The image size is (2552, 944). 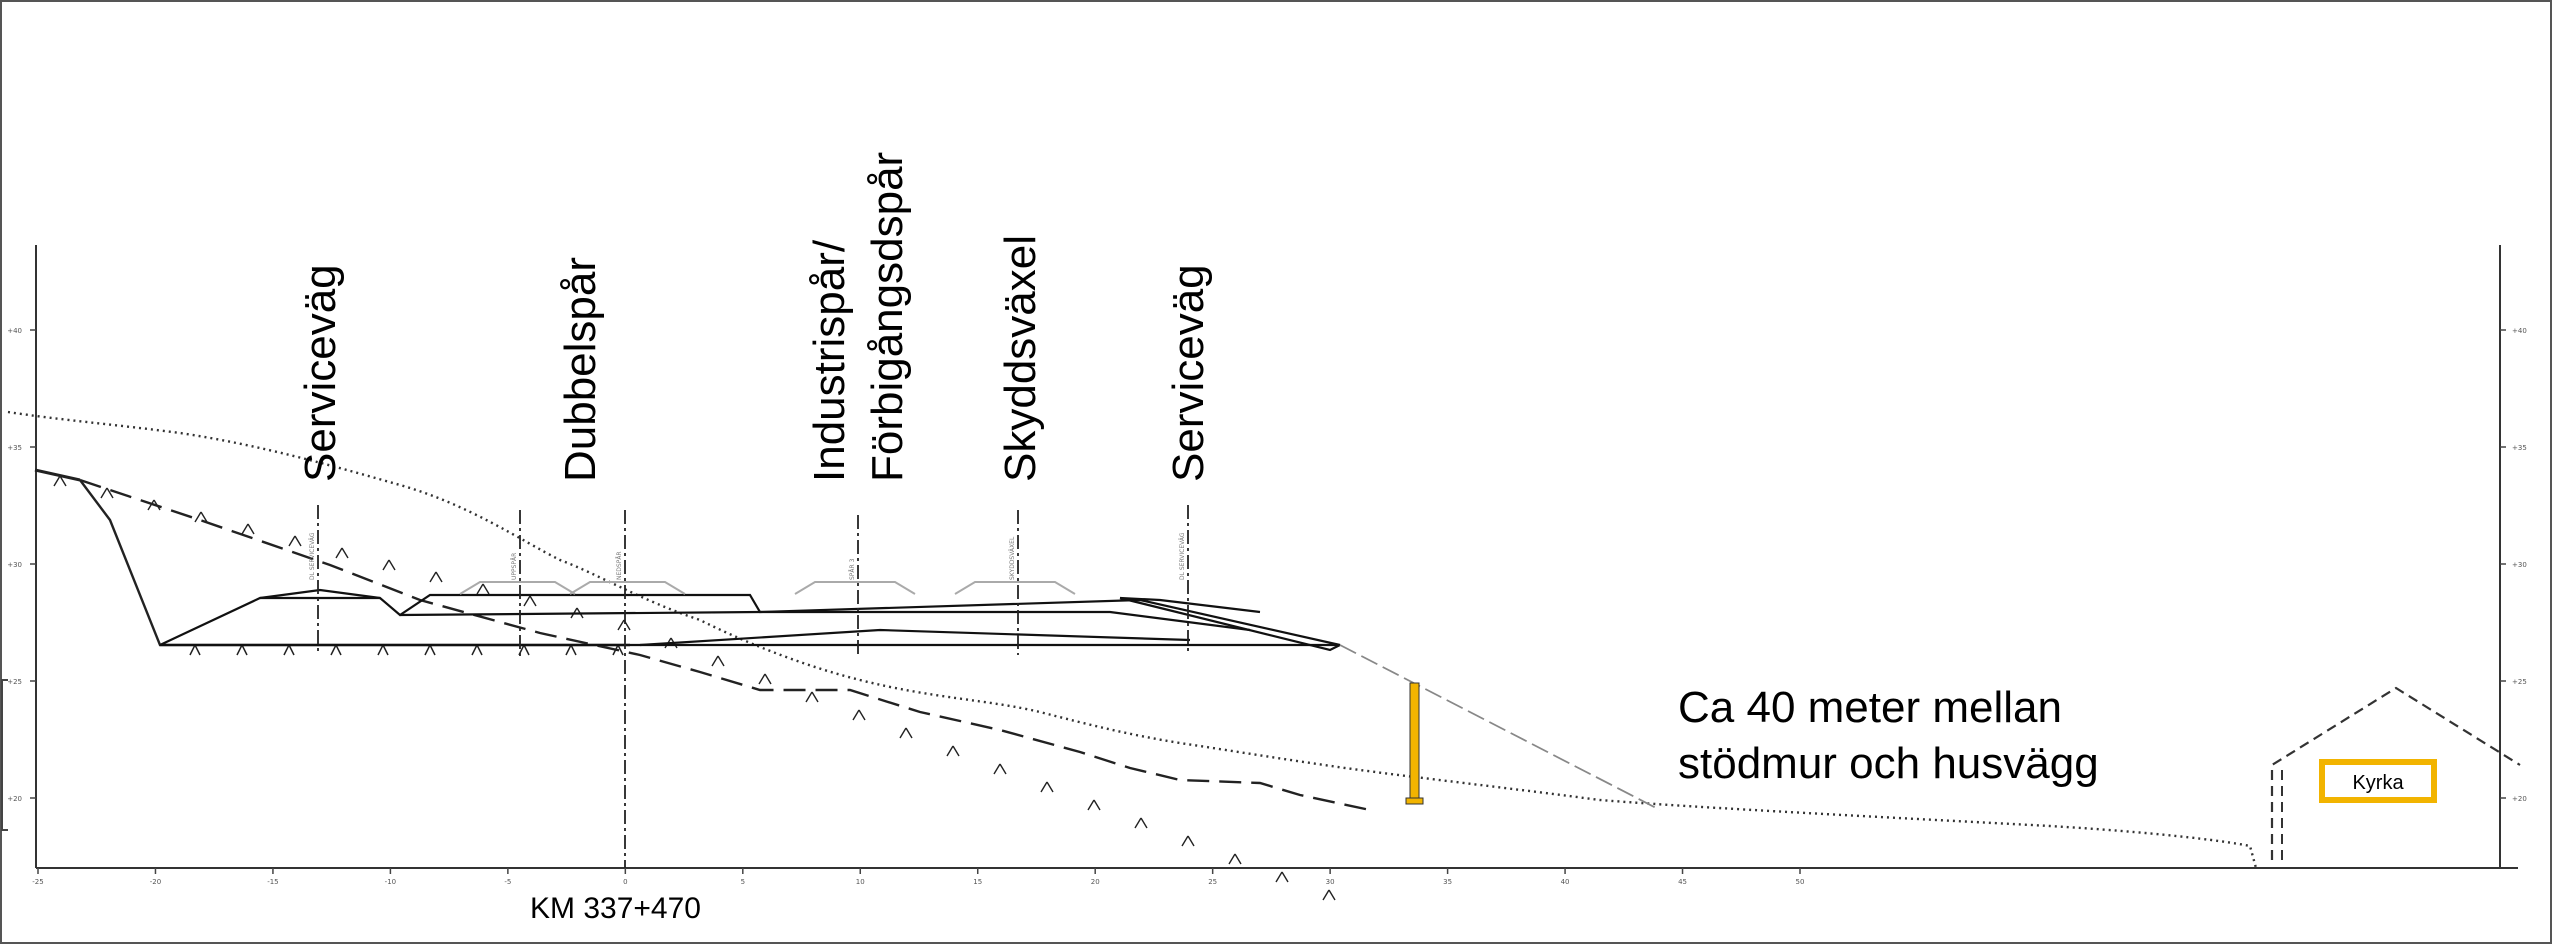 What do you see at coordinates (1500, 727) in the screenshot?
I see `fill-slope-line` at bounding box center [1500, 727].